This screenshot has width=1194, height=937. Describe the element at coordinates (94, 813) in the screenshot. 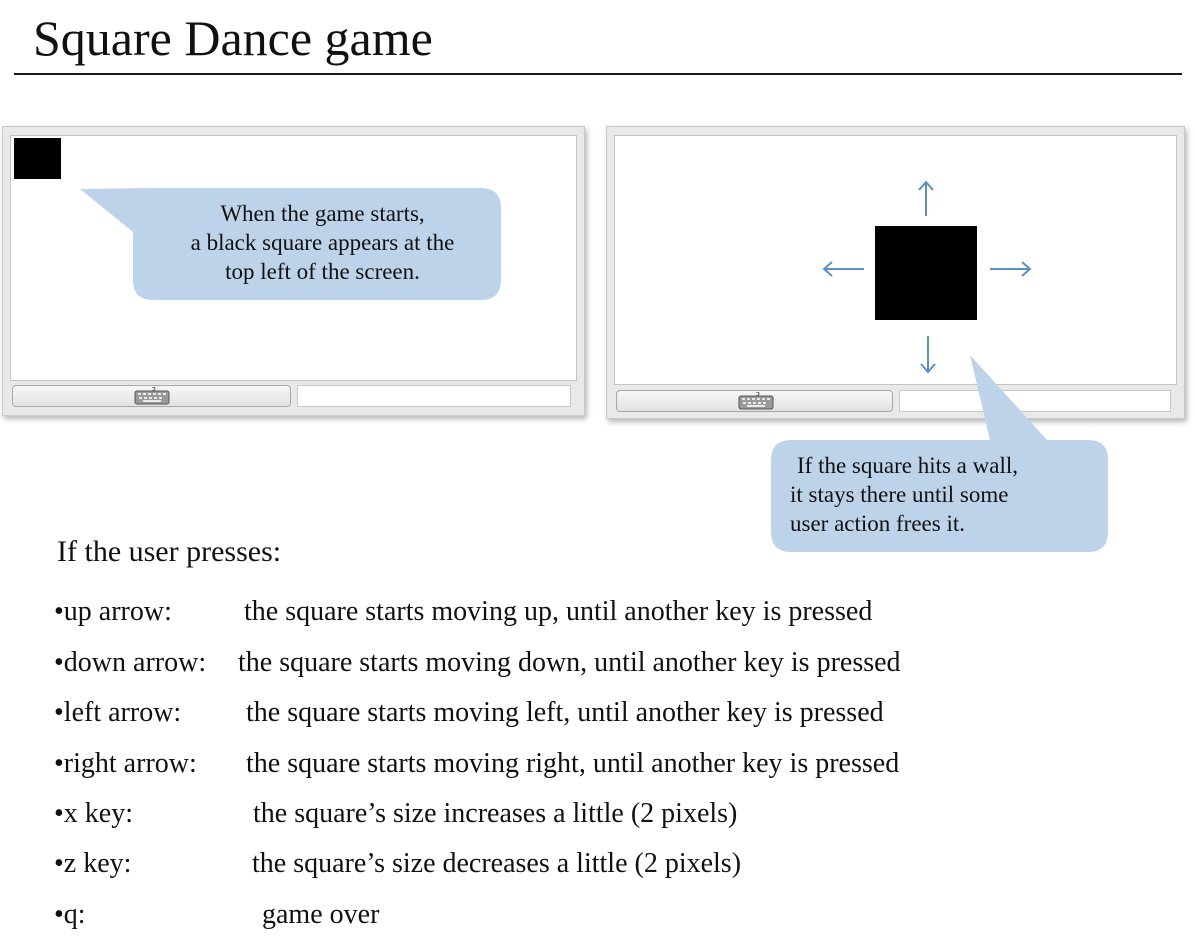

I see `rule-key: •x key:` at that location.